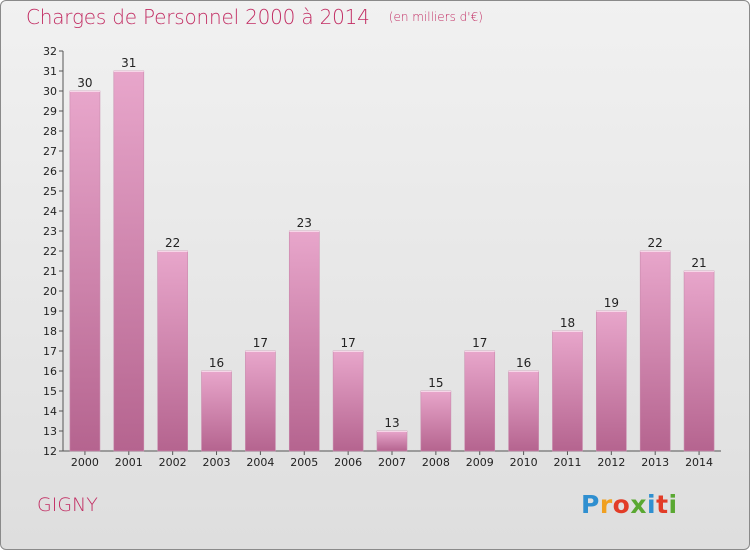 This screenshot has width=750, height=550. I want to click on logo-letter: P, so click(590, 504).